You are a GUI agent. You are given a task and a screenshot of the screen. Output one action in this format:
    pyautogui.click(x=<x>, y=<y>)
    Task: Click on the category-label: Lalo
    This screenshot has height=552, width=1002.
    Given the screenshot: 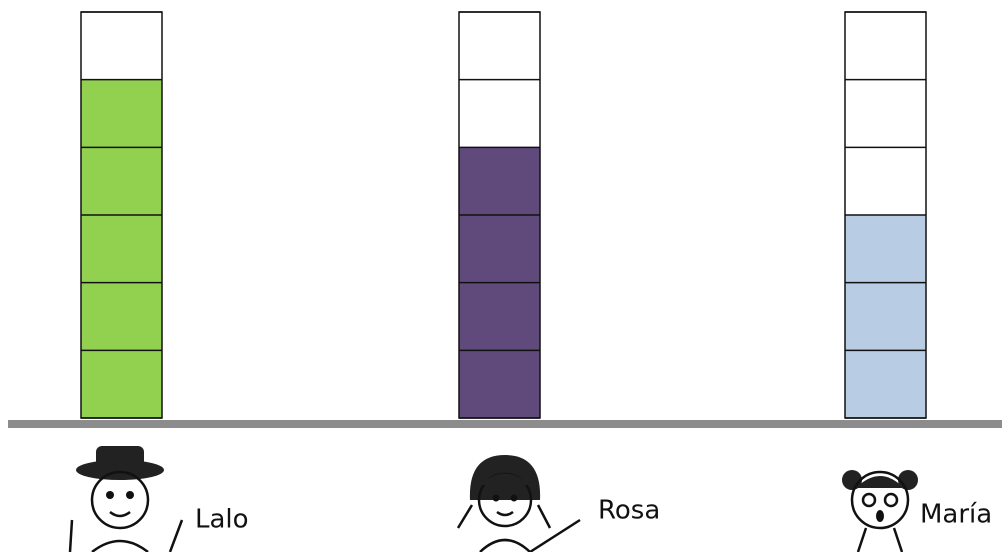 What is the action you would take?
    pyautogui.click(x=222, y=520)
    